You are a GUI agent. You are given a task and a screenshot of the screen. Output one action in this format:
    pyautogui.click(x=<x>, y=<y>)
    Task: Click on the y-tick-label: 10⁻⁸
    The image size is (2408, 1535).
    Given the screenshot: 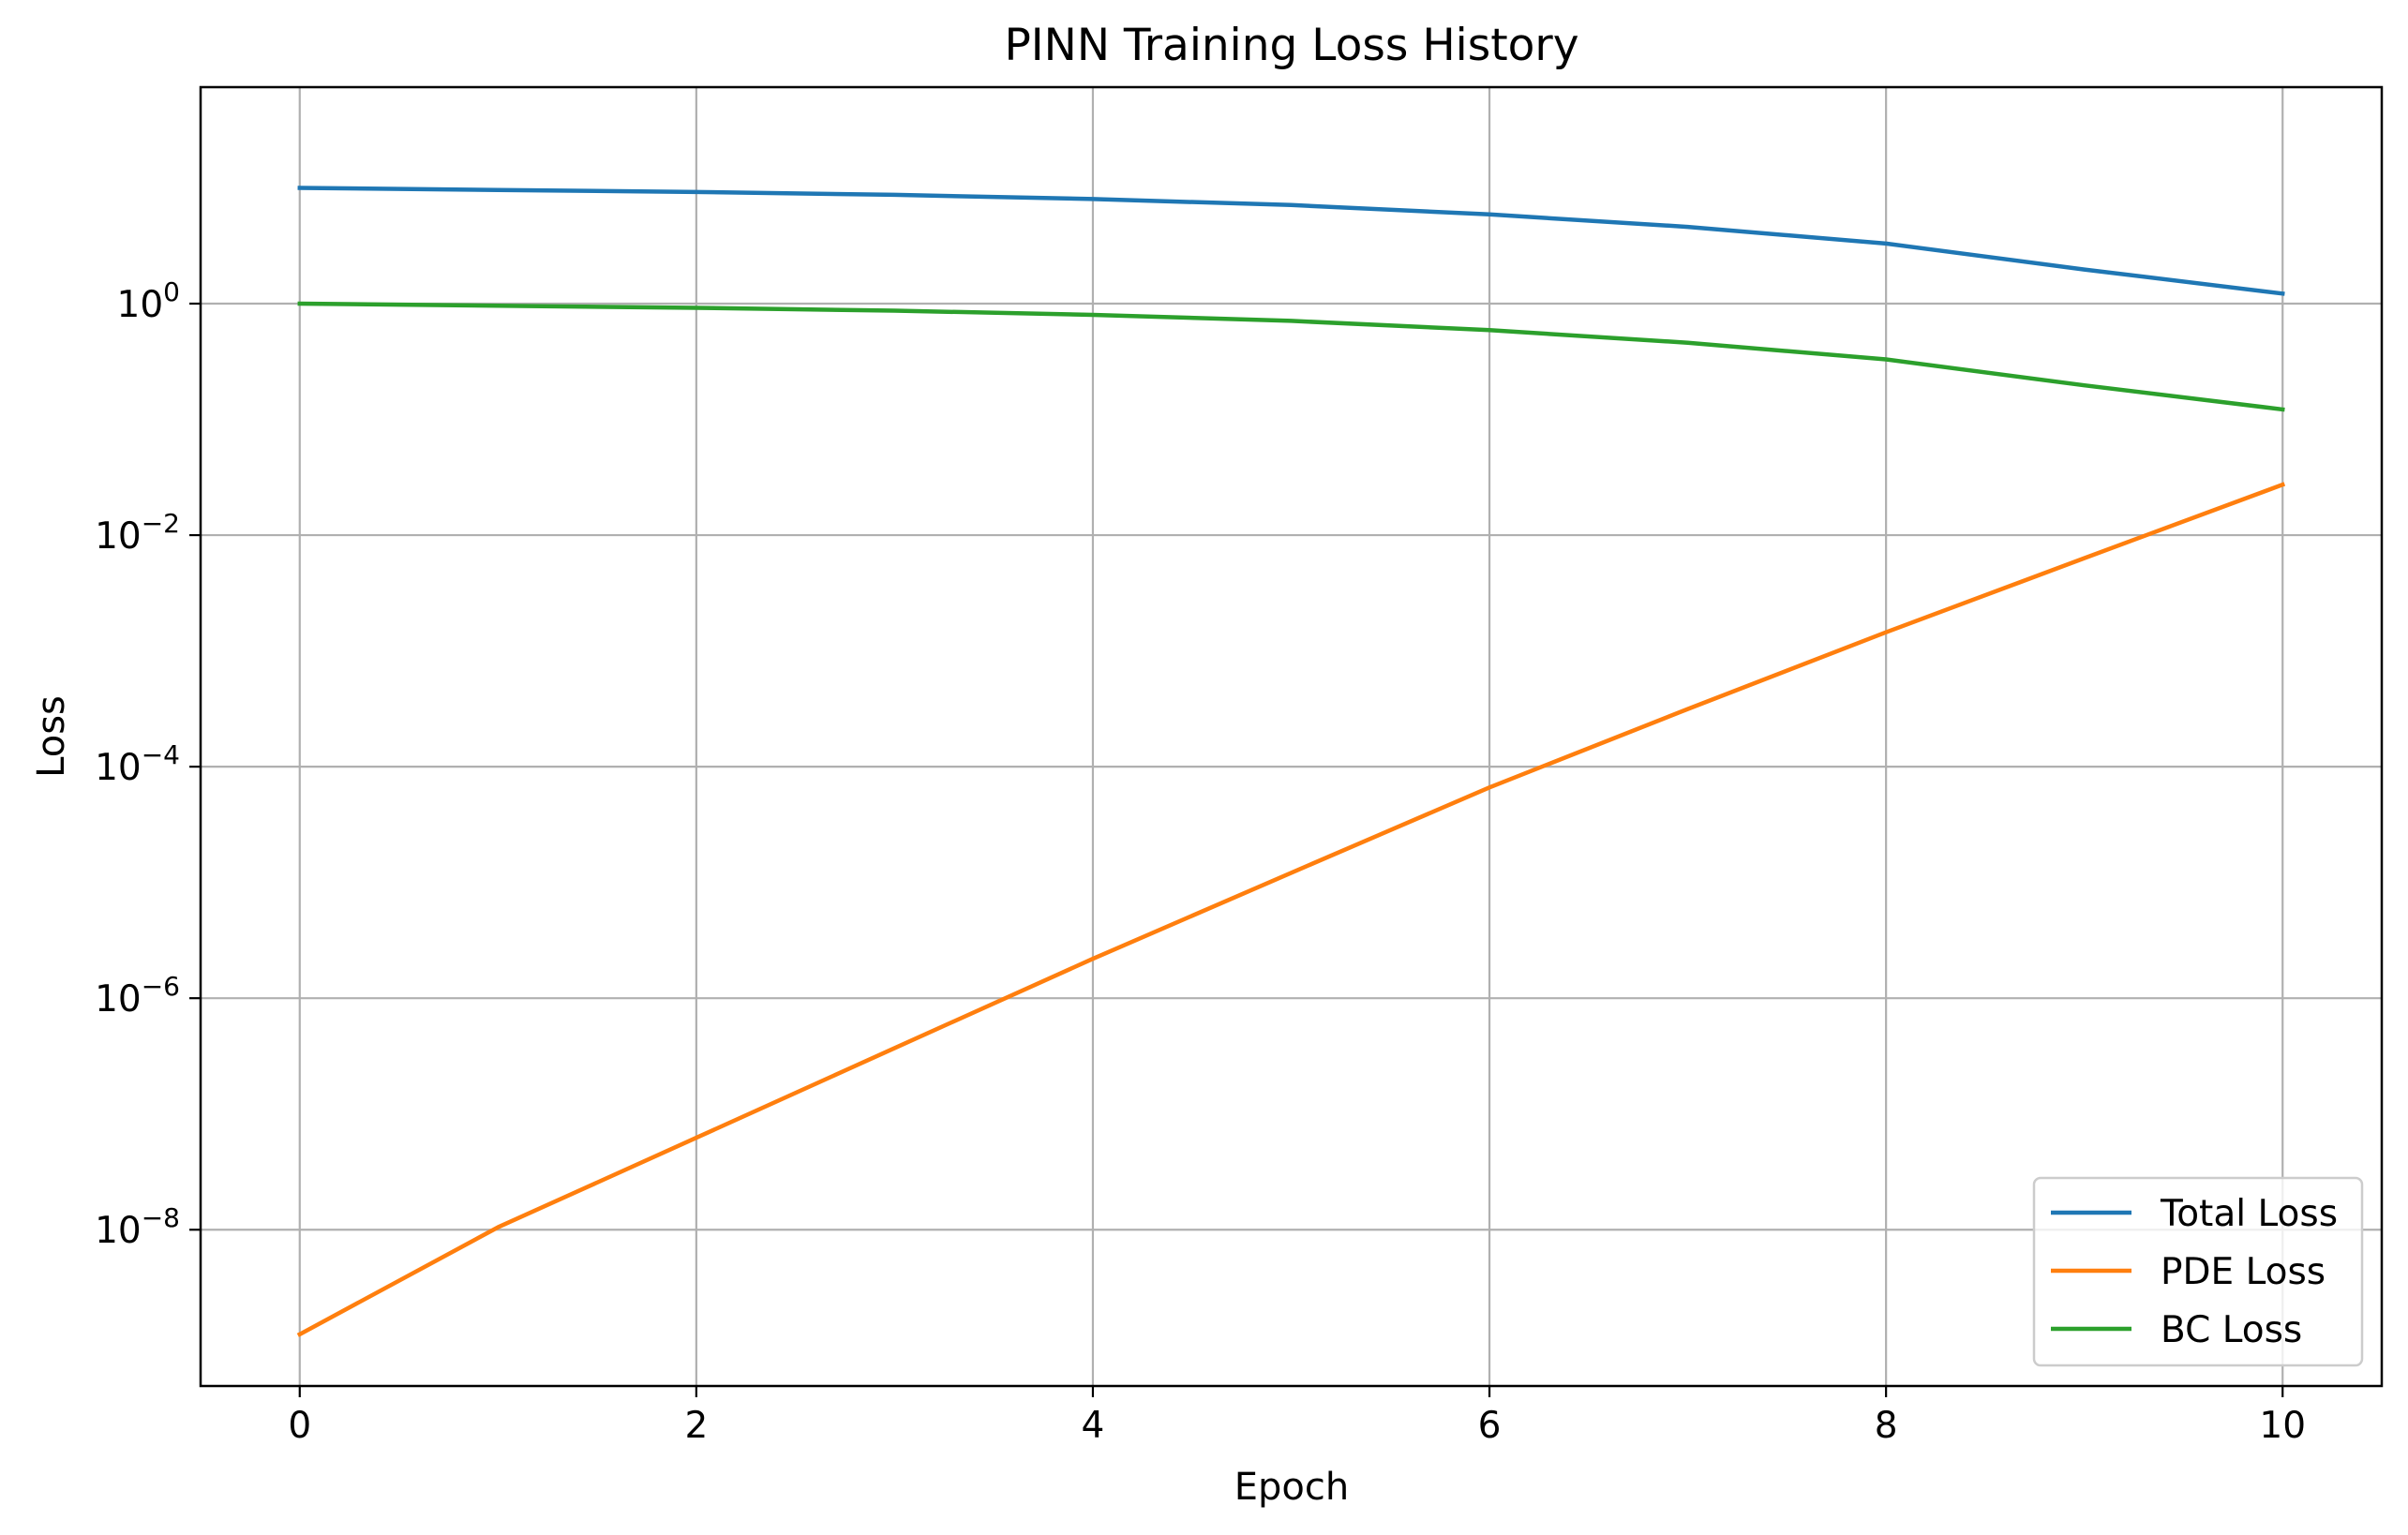 What is the action you would take?
    pyautogui.click(x=137, y=1227)
    